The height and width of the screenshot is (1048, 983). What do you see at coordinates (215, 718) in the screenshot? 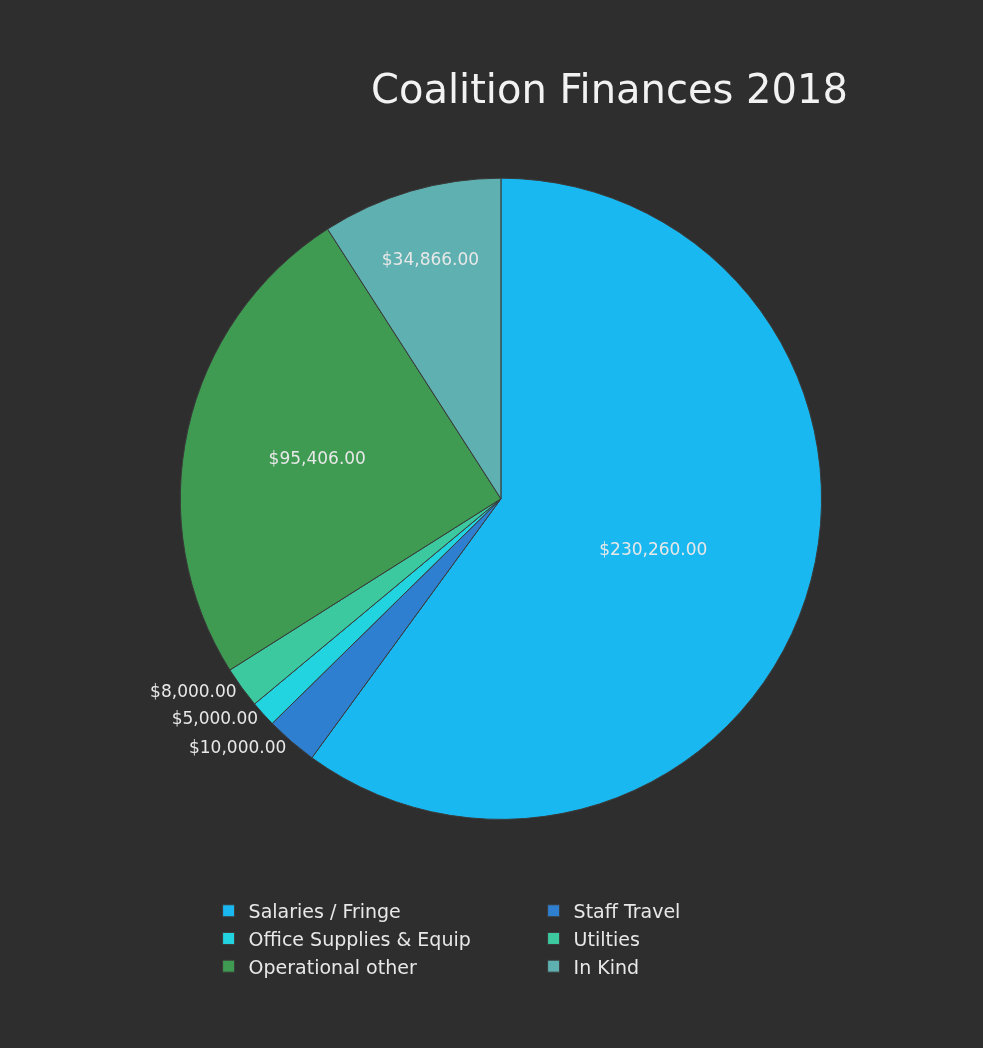
I see `data-label: $5,000.00` at bounding box center [215, 718].